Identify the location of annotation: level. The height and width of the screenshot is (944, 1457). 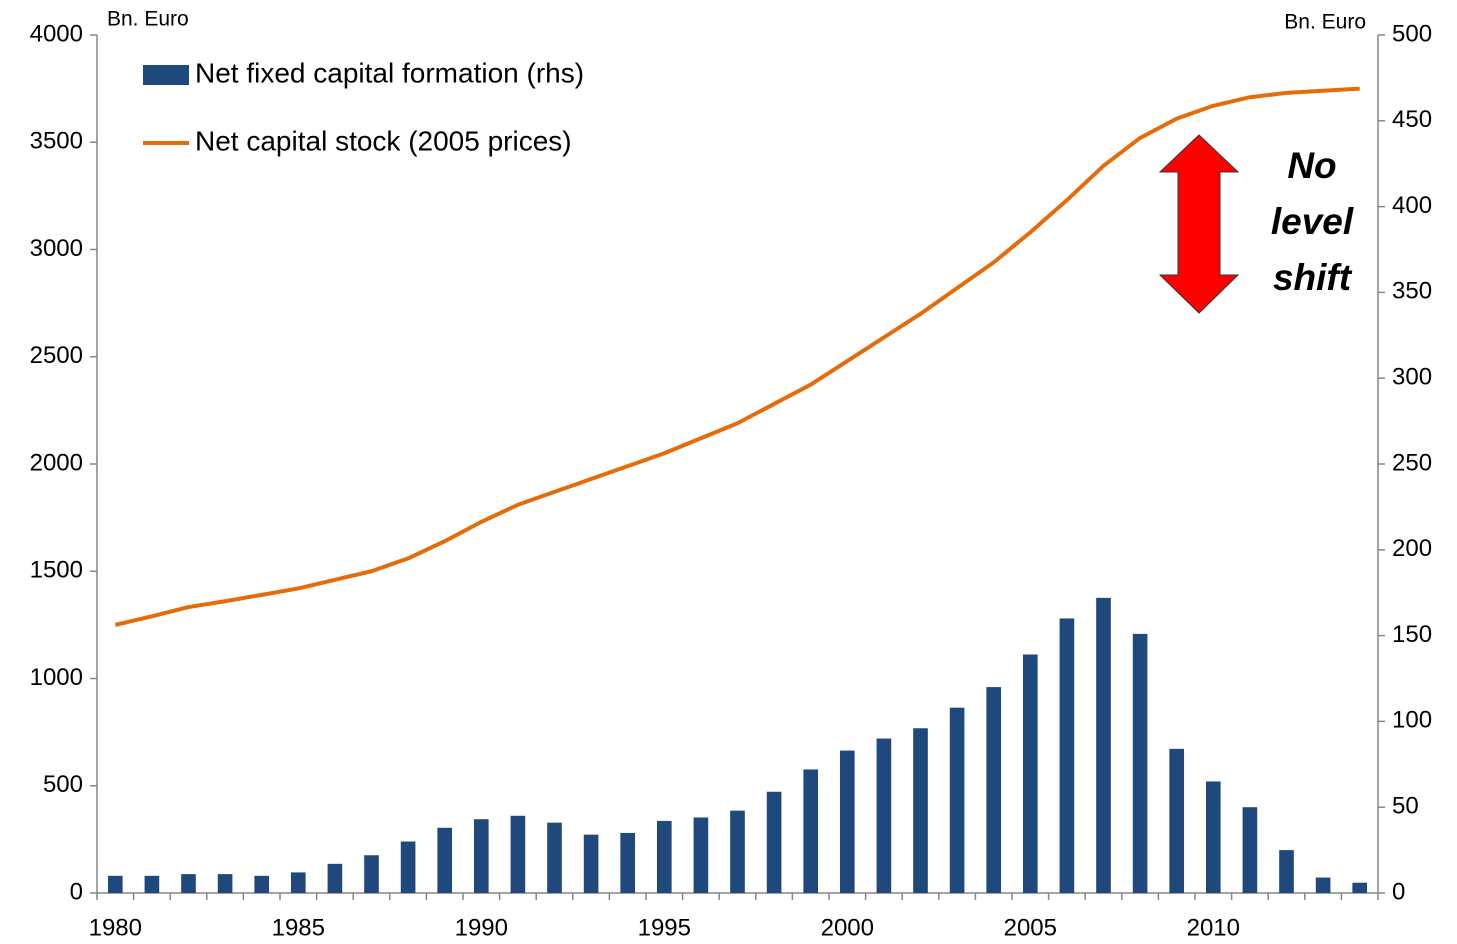
(1312, 221).